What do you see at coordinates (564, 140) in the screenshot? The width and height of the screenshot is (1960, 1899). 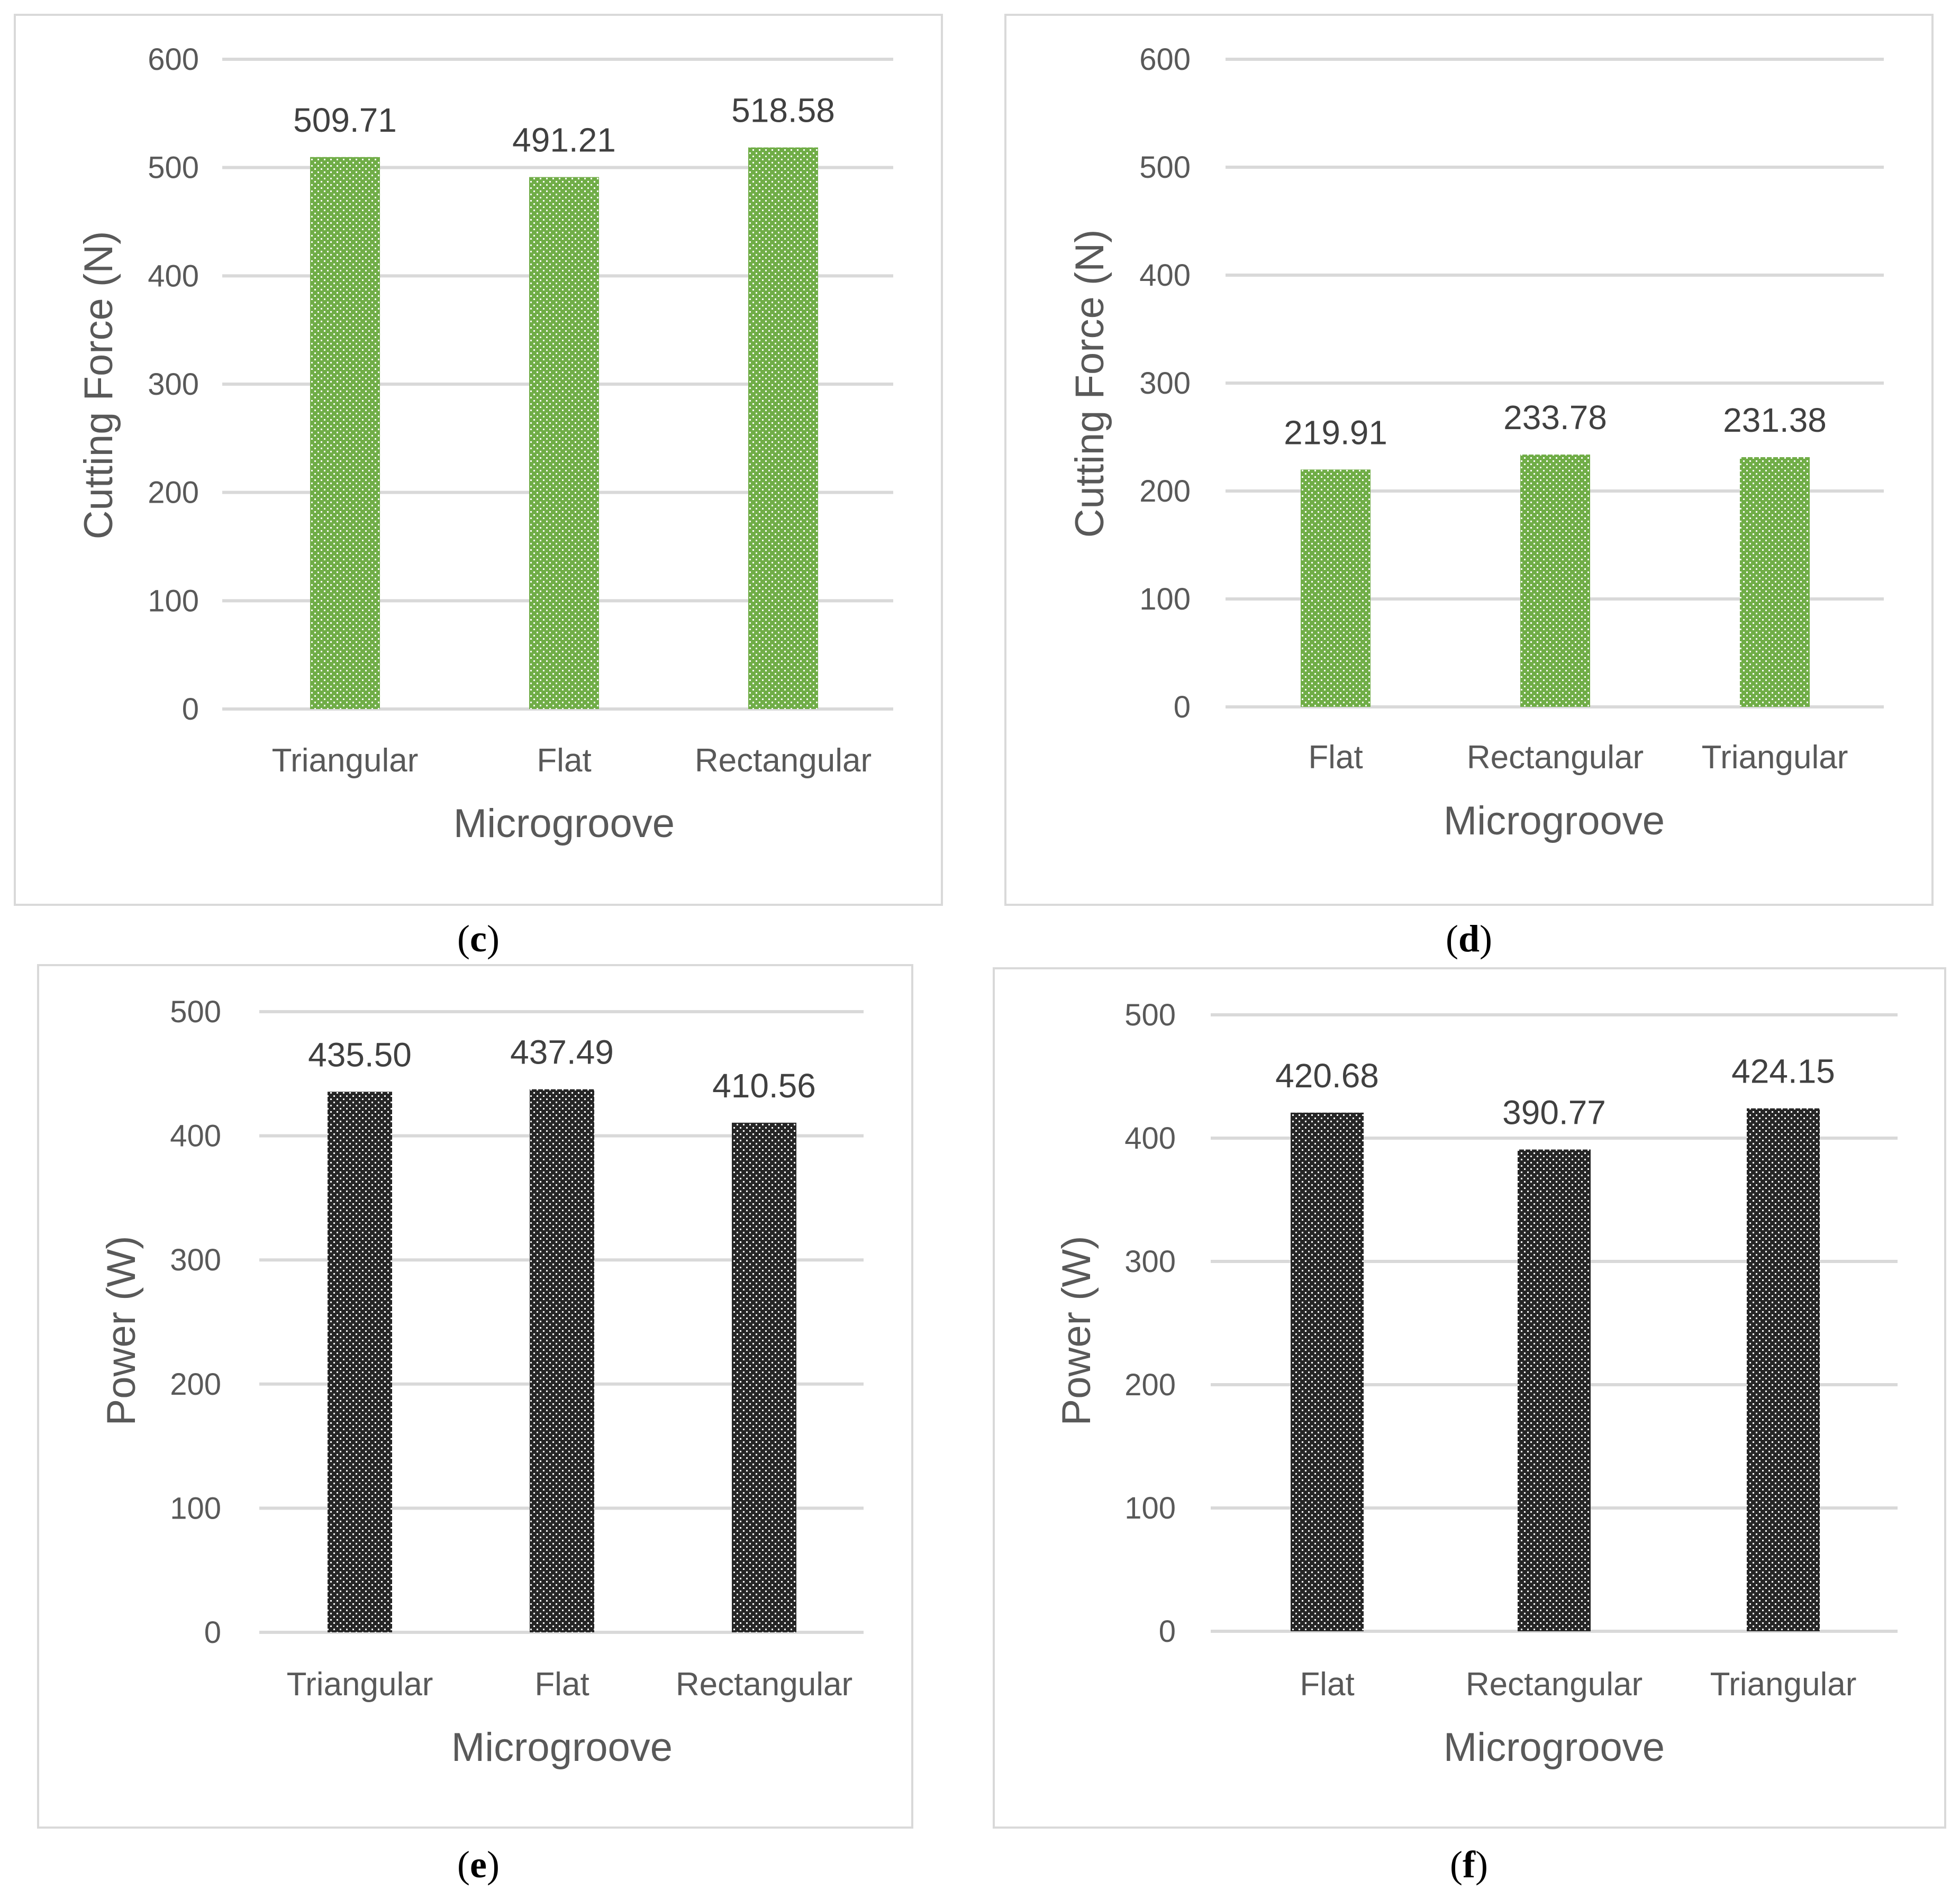 I see `data-label: 491.21` at bounding box center [564, 140].